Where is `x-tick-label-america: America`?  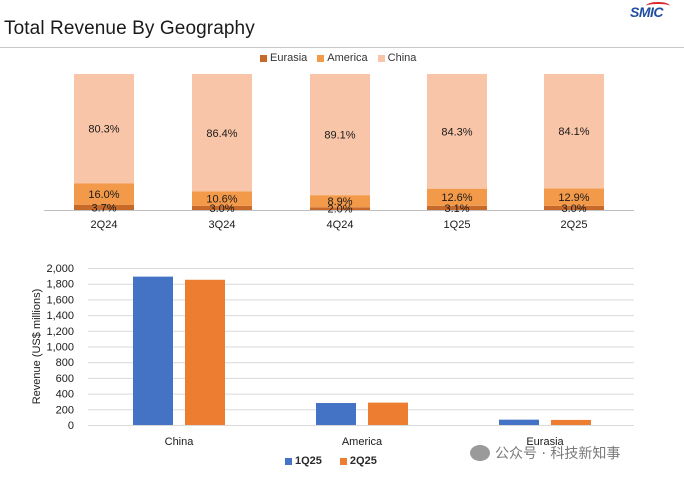
x-tick-label-america: America is located at coordinates (362, 442).